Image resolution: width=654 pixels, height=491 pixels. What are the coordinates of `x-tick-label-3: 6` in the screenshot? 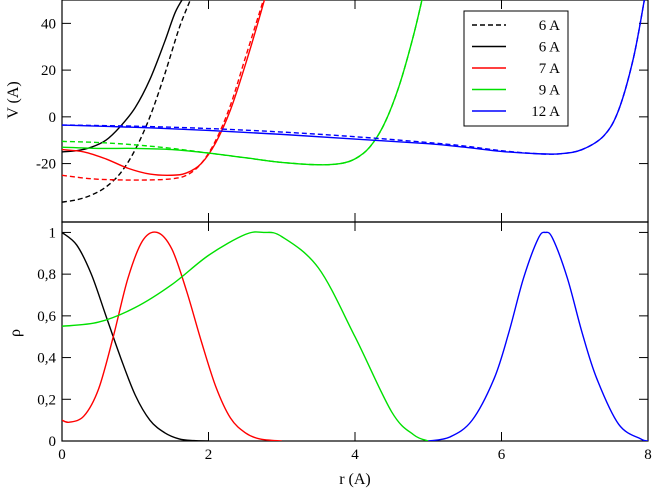 It's located at (502, 455).